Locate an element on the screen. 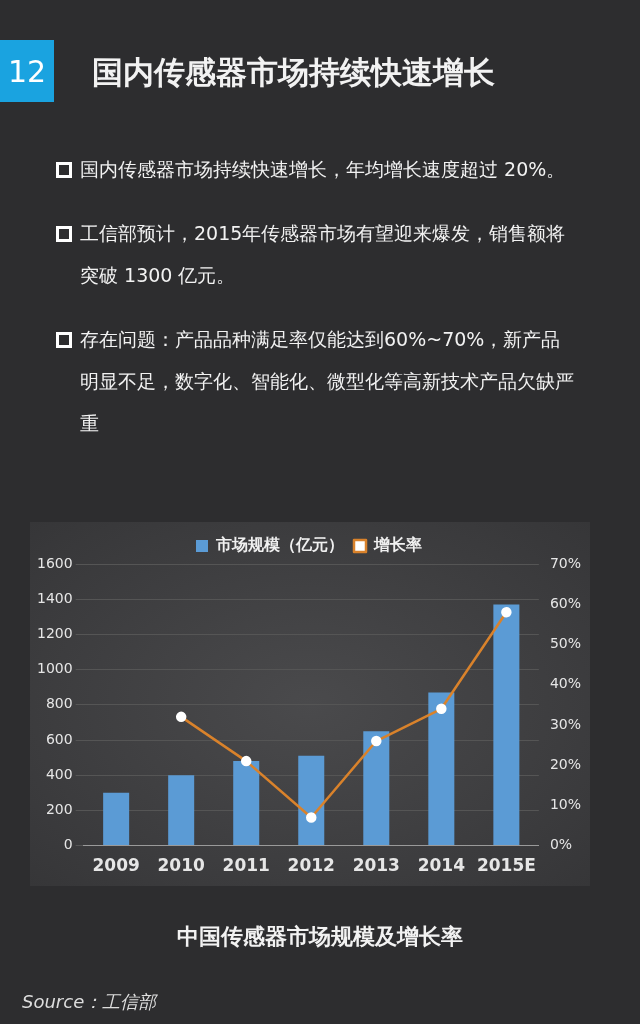  y-tick-label: 1600 is located at coordinates (54, 562).